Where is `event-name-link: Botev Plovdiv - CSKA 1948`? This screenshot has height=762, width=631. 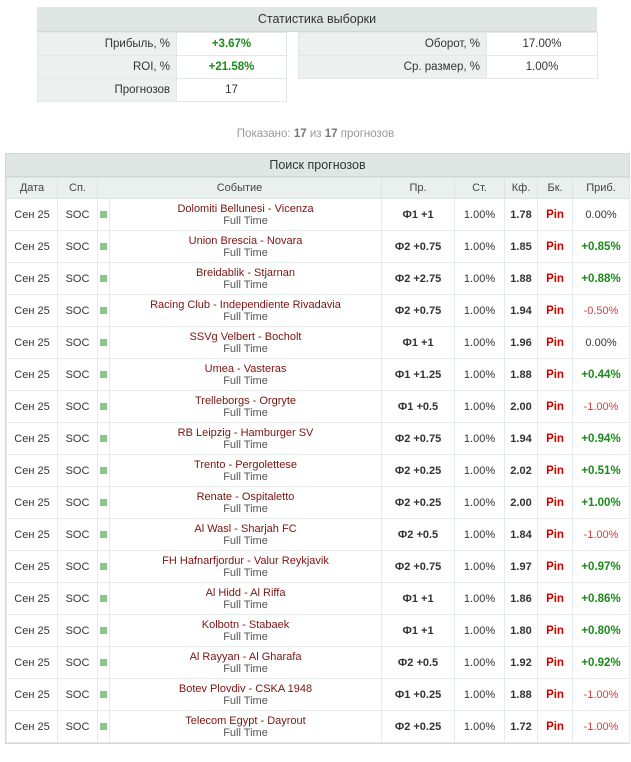 event-name-link: Botev Plovdiv - CSKA 1948 is located at coordinates (245, 688).